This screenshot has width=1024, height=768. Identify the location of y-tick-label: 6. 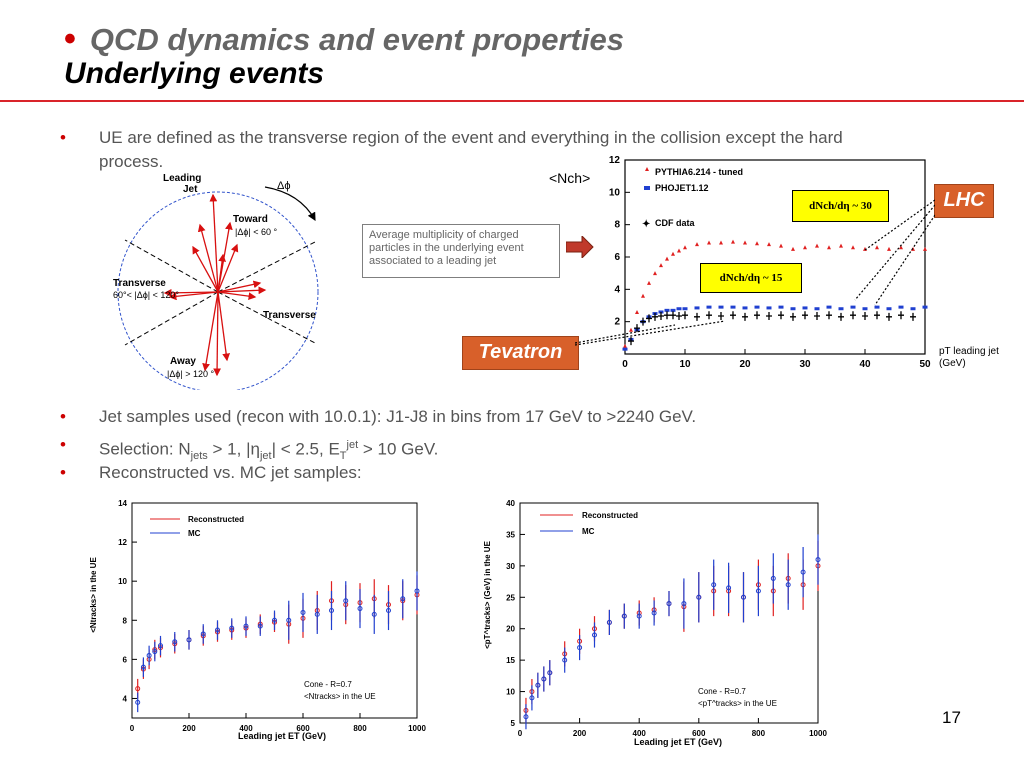
(125, 659).